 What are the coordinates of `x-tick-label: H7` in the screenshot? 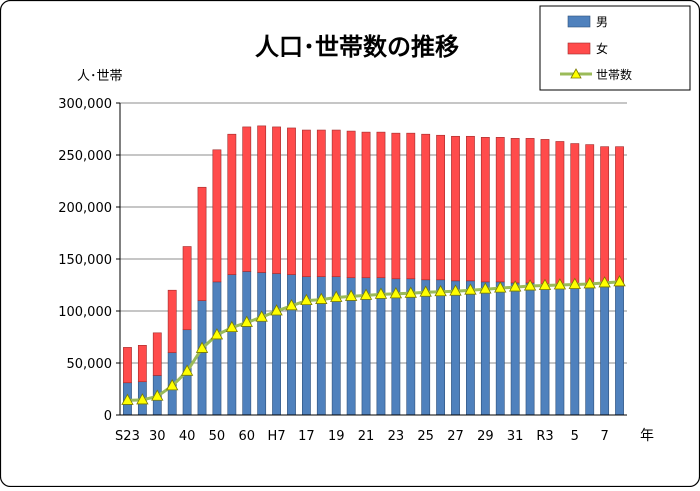 It's located at (277, 436).